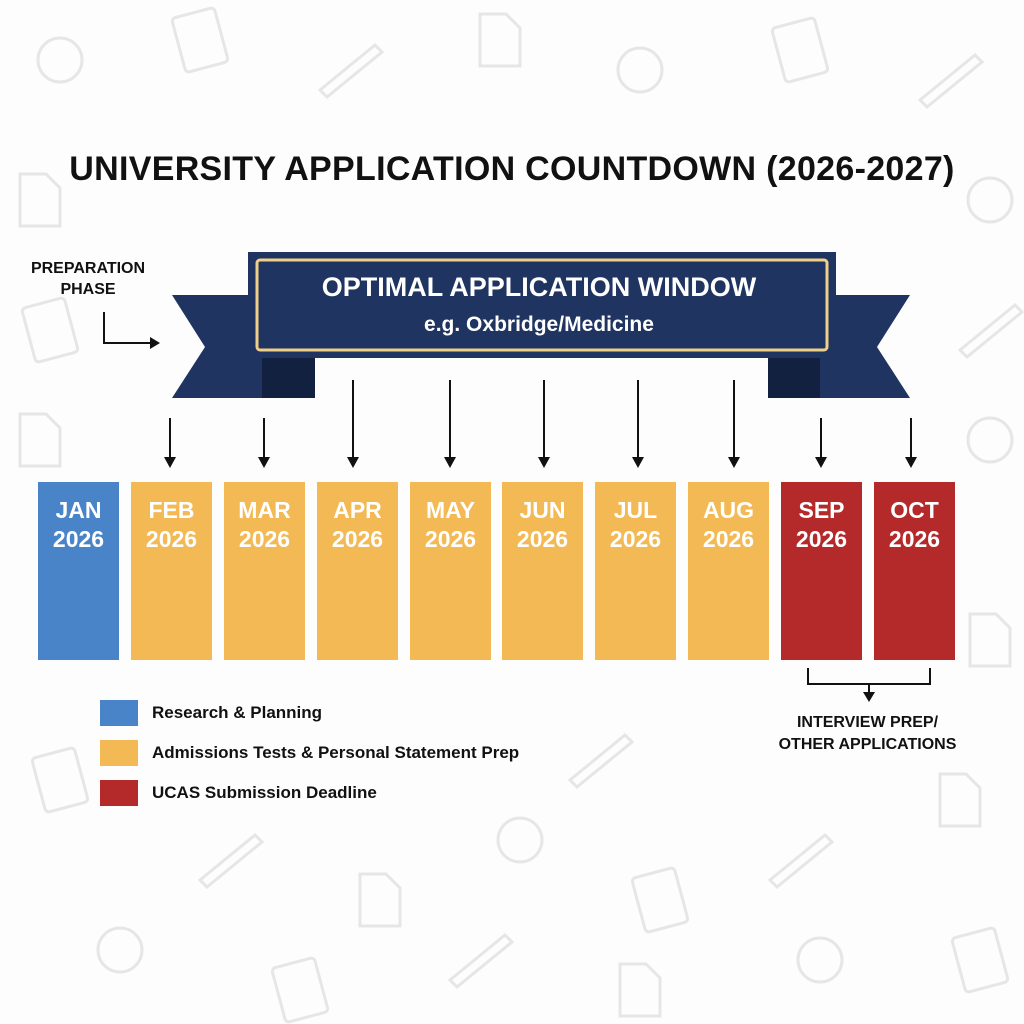 The image size is (1024, 1024). What do you see at coordinates (794, 377) in the screenshot?
I see `ribbon-right-fold` at bounding box center [794, 377].